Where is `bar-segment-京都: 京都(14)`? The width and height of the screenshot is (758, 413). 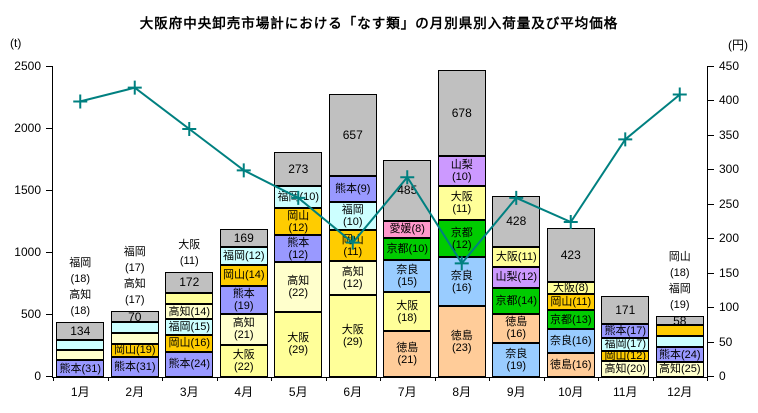
bar-segment-京都: 京都(14) is located at coordinates (516, 301).